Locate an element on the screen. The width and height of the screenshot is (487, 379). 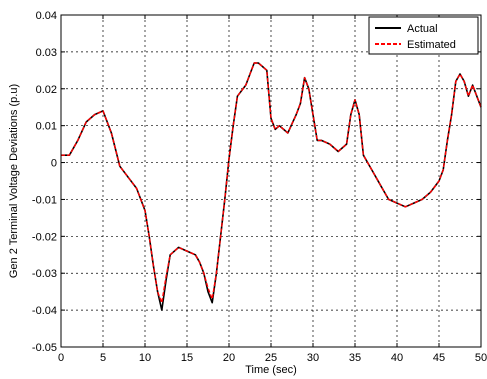
x-tick-label: 45 is located at coordinates (439, 358).